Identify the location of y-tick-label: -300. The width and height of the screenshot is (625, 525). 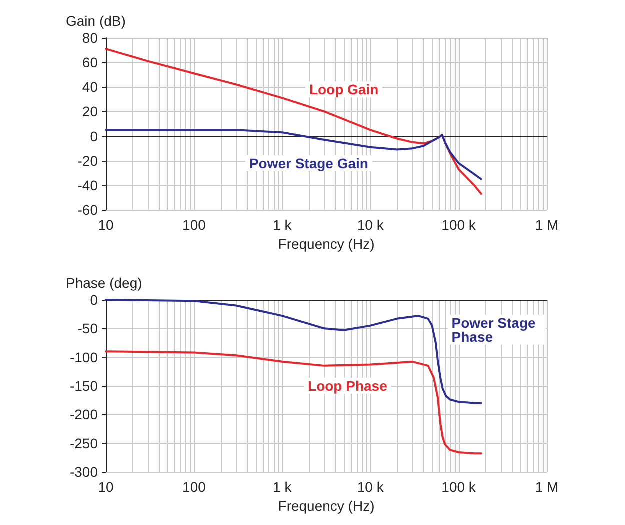
(84, 472).